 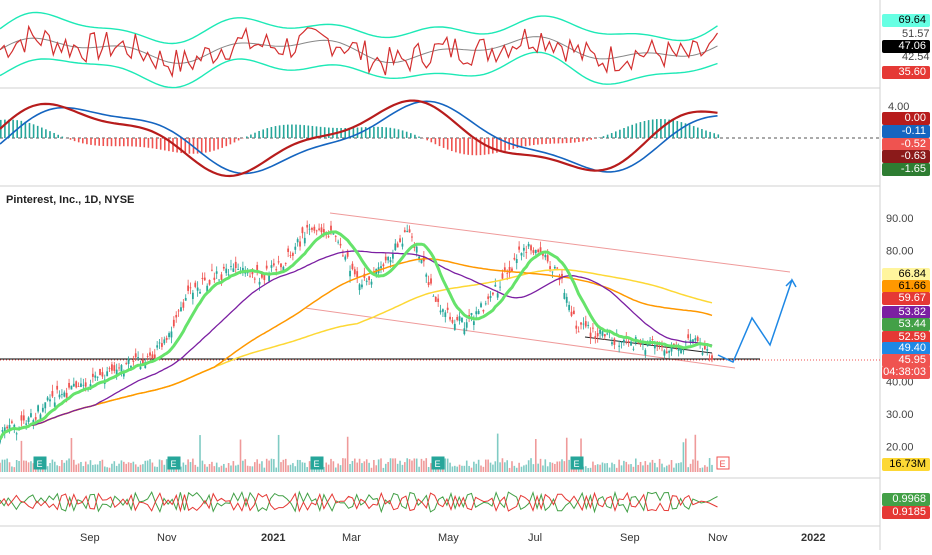 I want to click on corr-green-line, so click(x=359, y=502).